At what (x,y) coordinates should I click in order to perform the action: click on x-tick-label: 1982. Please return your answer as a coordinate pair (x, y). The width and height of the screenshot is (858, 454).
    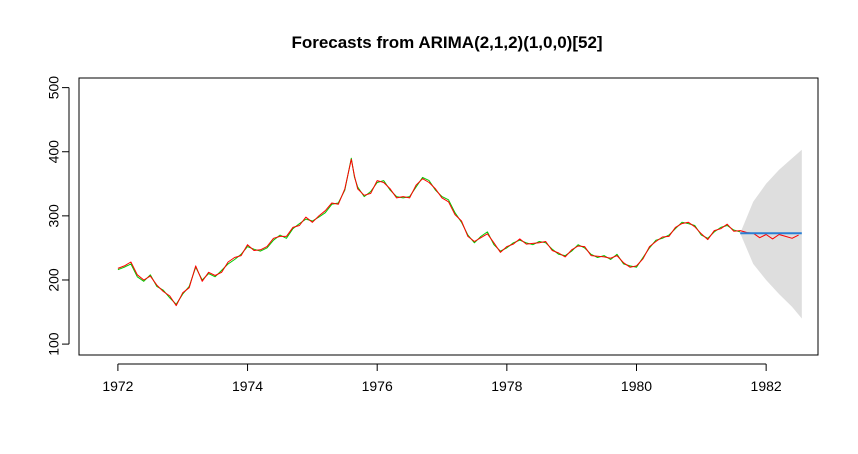
    Looking at the image, I should click on (766, 386).